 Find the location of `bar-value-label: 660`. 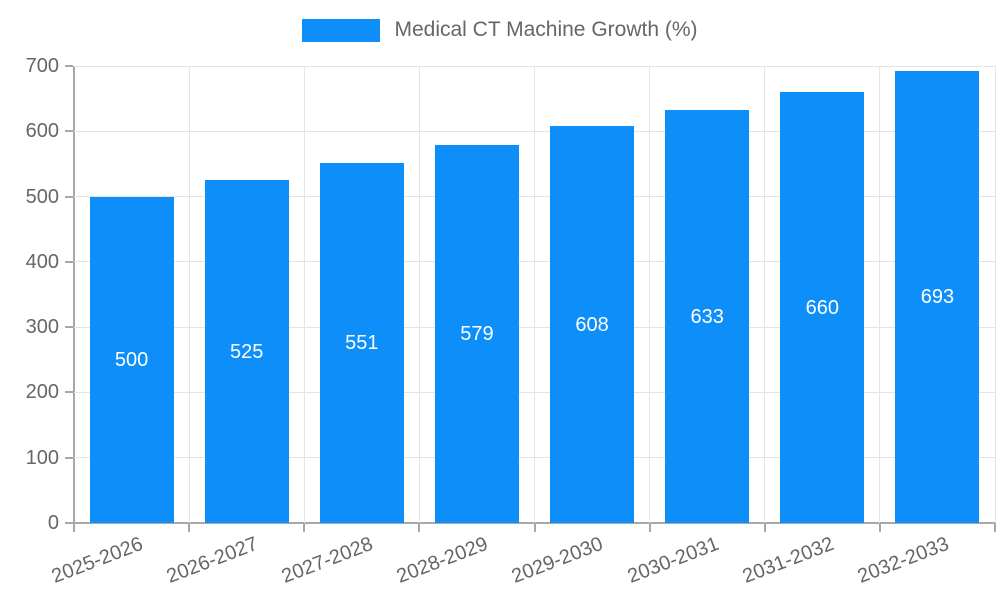

bar-value-label: 660 is located at coordinates (822, 307).